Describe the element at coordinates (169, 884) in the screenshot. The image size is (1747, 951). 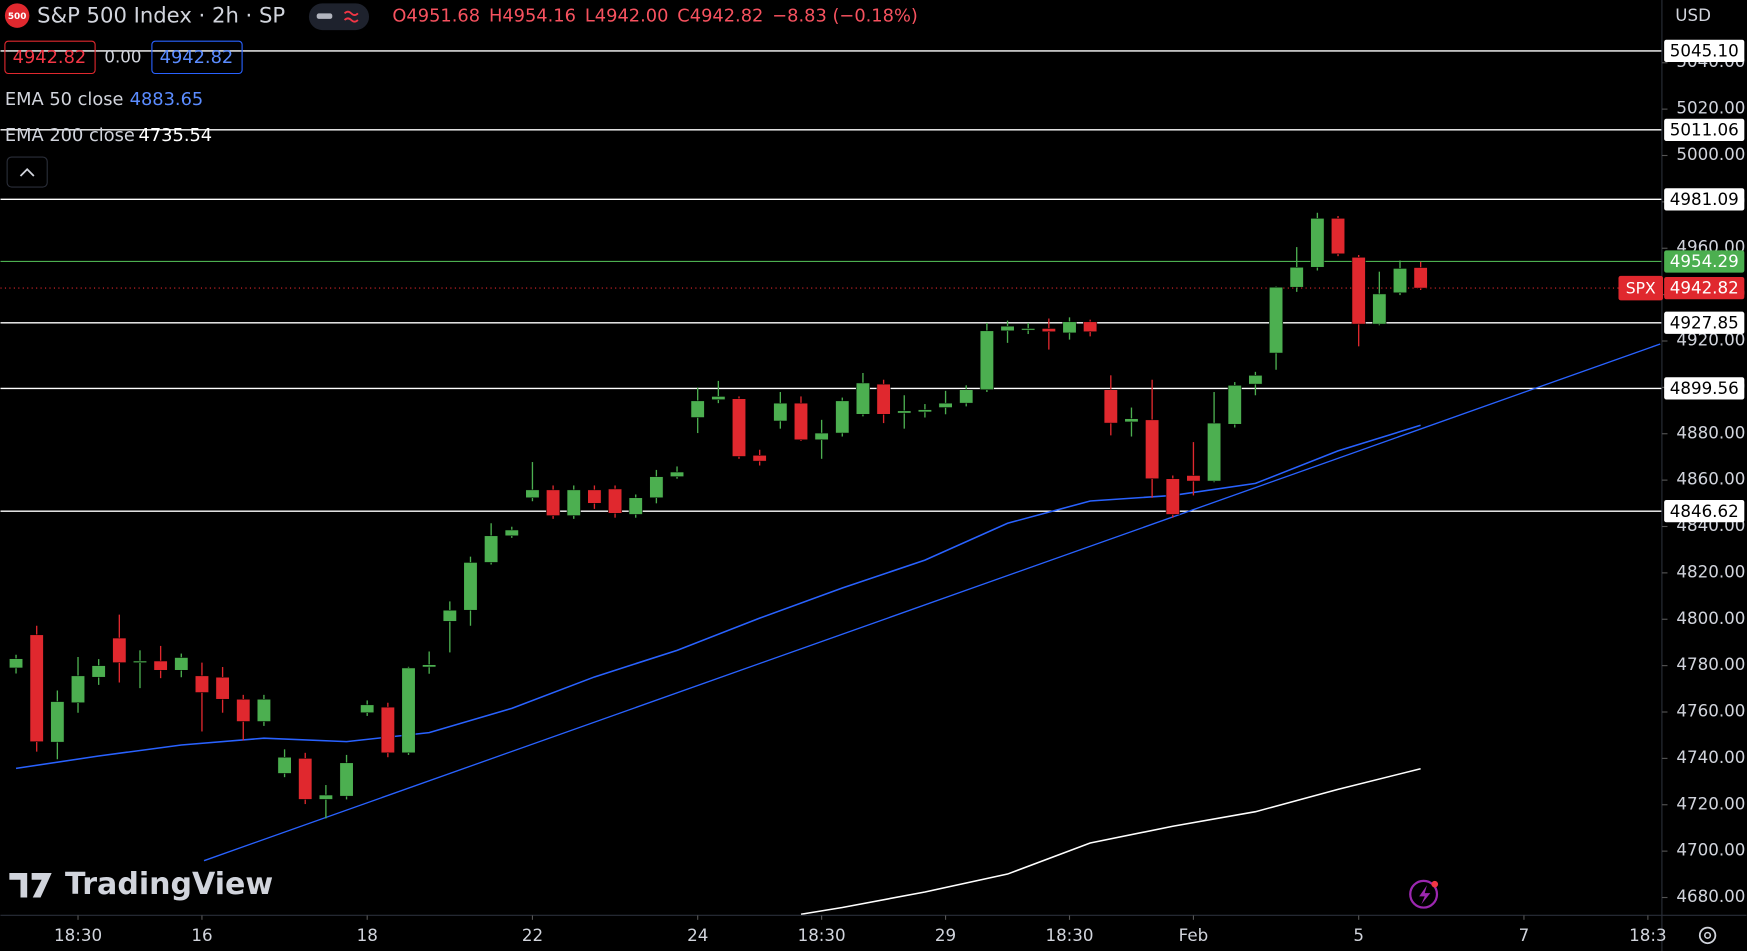
I see `watermark: TradingView` at that location.